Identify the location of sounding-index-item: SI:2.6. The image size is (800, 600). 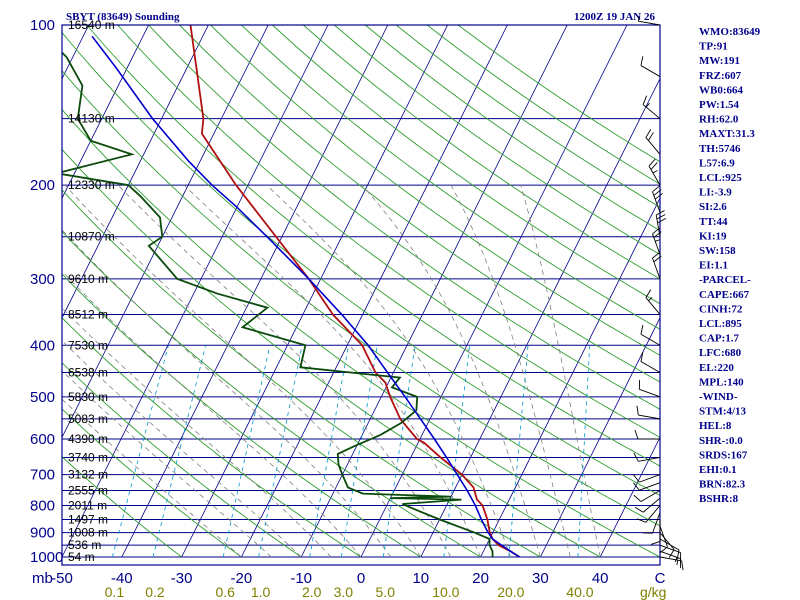
(713, 207).